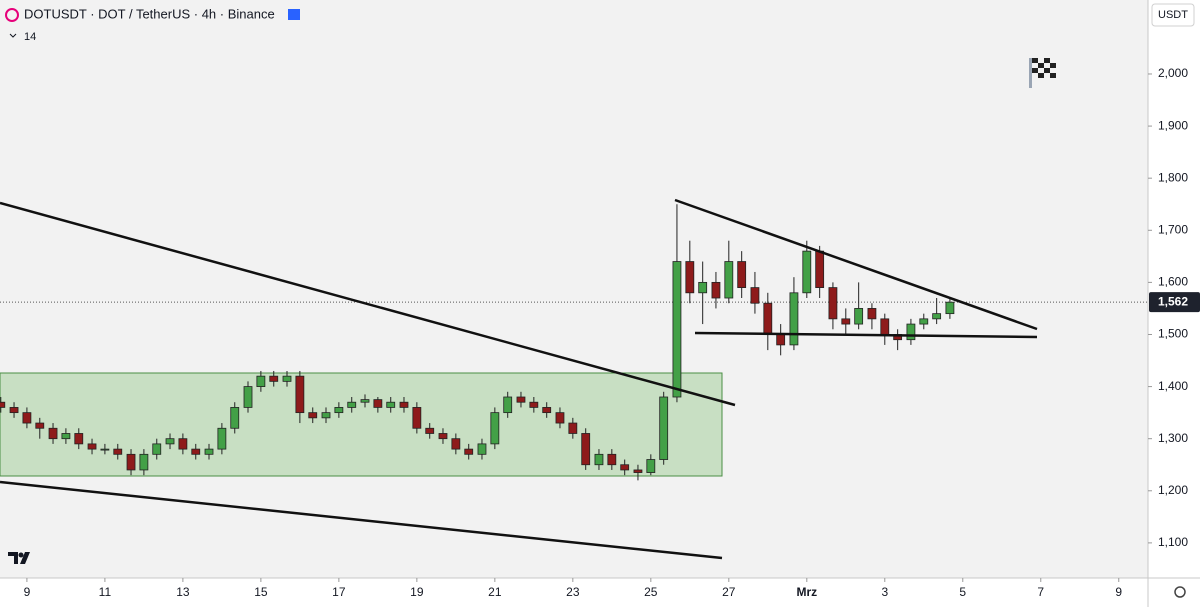 Image resolution: width=1200 pixels, height=607 pixels. What do you see at coordinates (573, 592) in the screenshot?
I see `x-tick-label: 23` at bounding box center [573, 592].